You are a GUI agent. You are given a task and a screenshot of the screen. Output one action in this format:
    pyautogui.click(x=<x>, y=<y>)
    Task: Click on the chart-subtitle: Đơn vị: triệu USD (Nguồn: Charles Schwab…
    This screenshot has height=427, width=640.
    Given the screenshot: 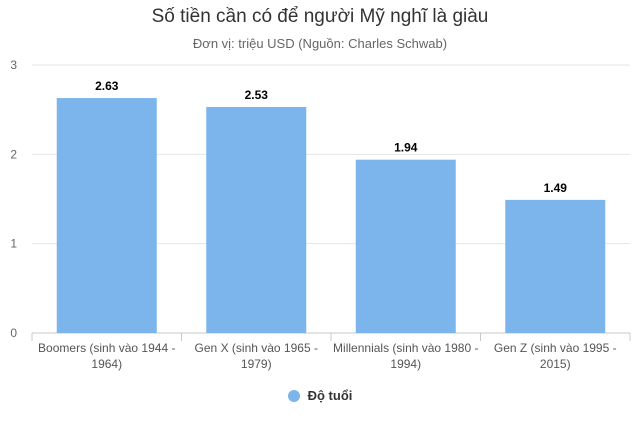 What is the action you would take?
    pyautogui.click(x=320, y=43)
    